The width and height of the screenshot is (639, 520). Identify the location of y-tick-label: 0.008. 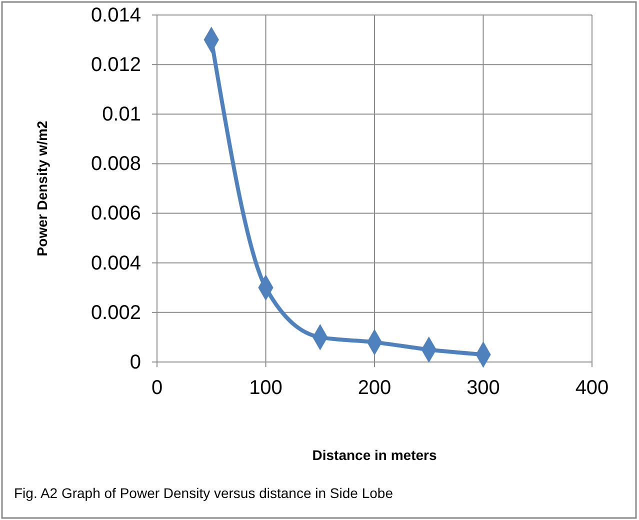
(115, 164).